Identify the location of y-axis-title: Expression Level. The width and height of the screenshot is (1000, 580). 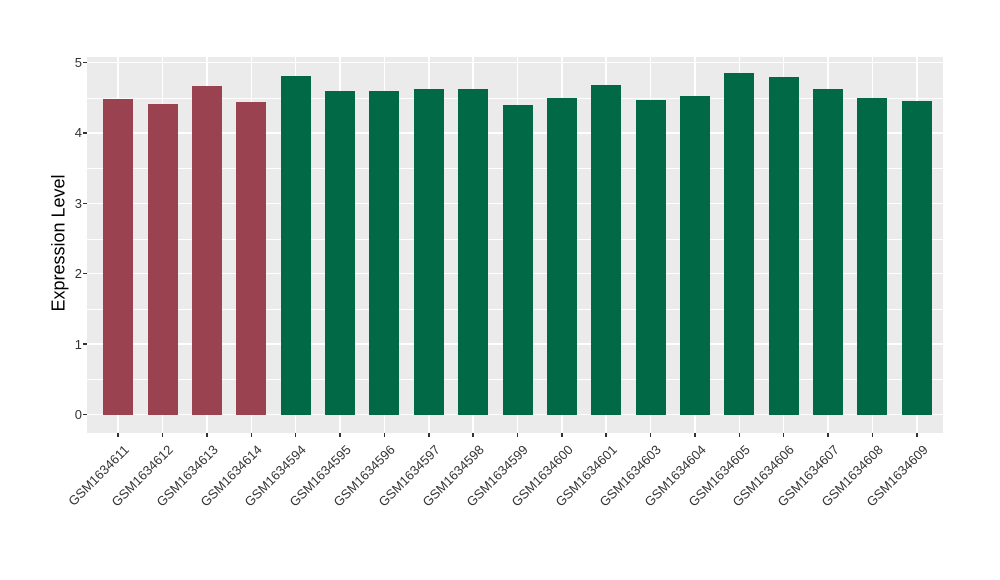
(58, 243).